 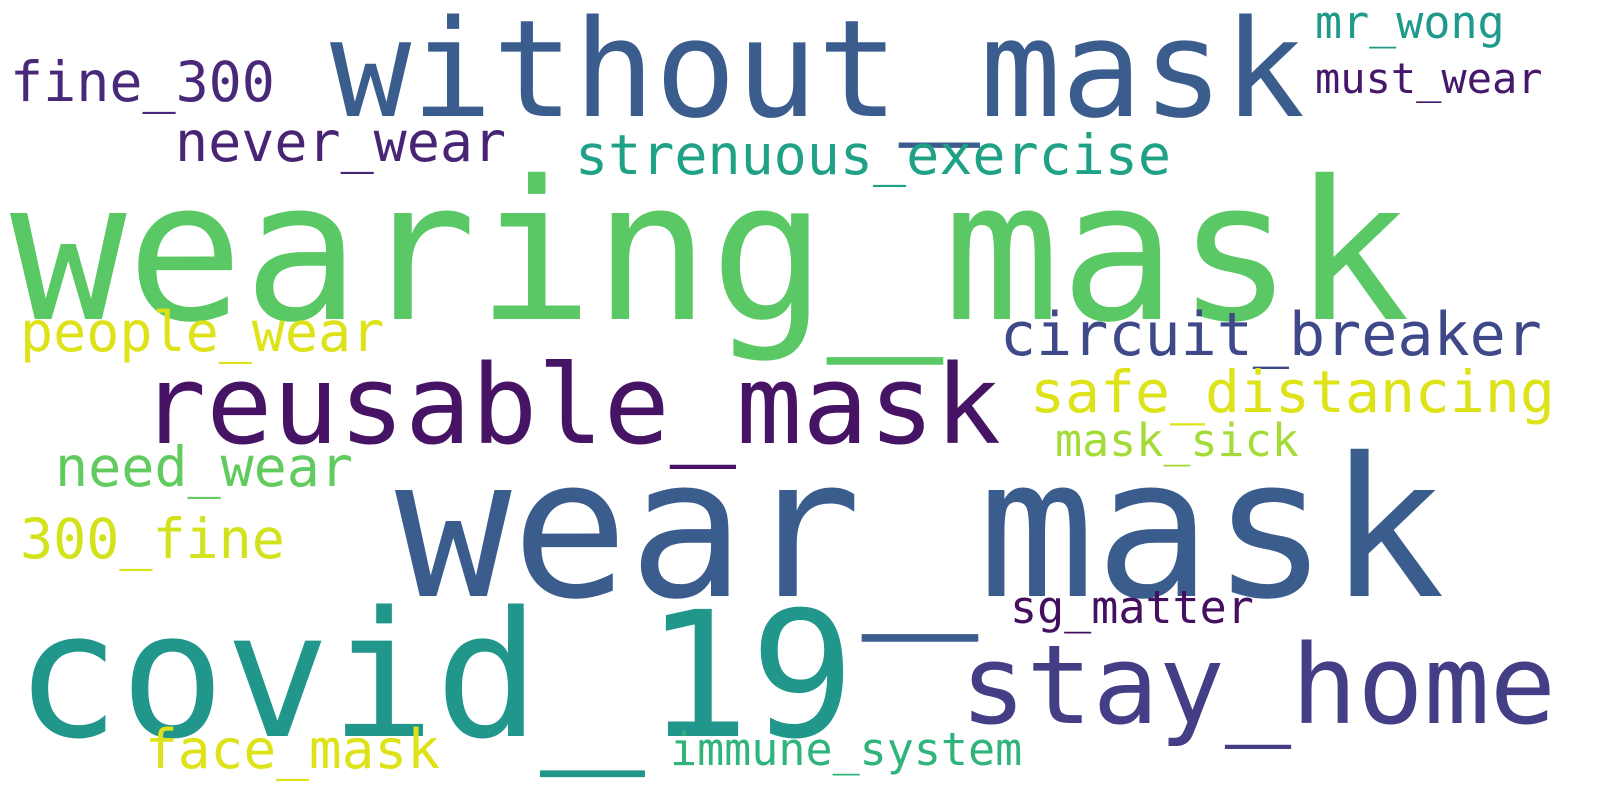 I want to click on word-must-wear: must_wear, so click(x=1429, y=78).